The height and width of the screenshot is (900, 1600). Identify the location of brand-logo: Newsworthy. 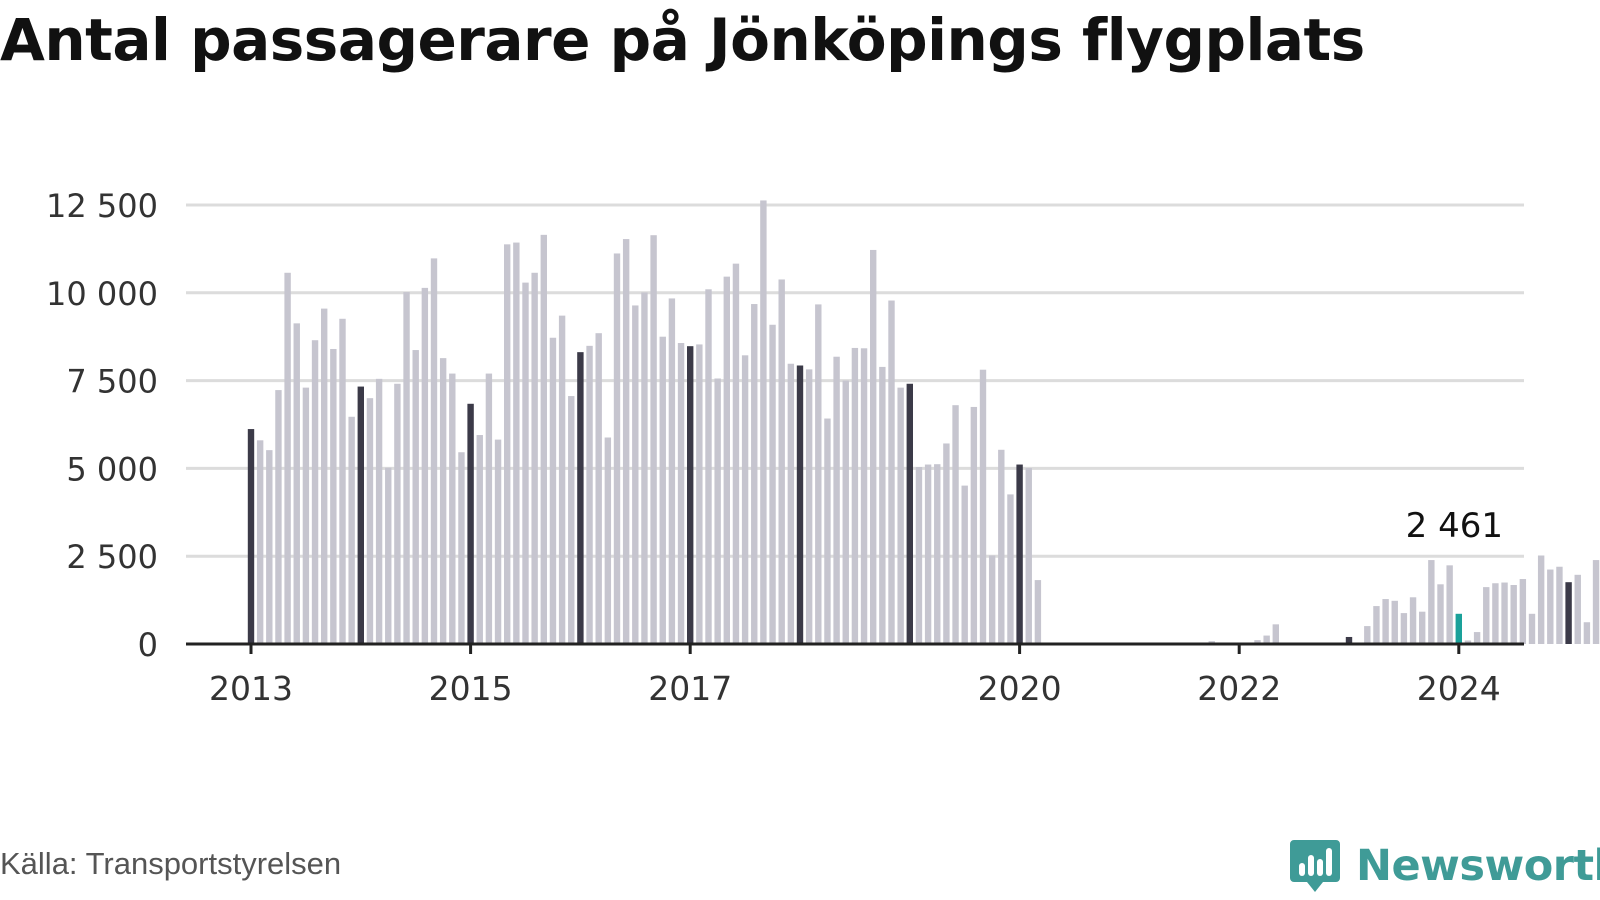
(1445, 866).